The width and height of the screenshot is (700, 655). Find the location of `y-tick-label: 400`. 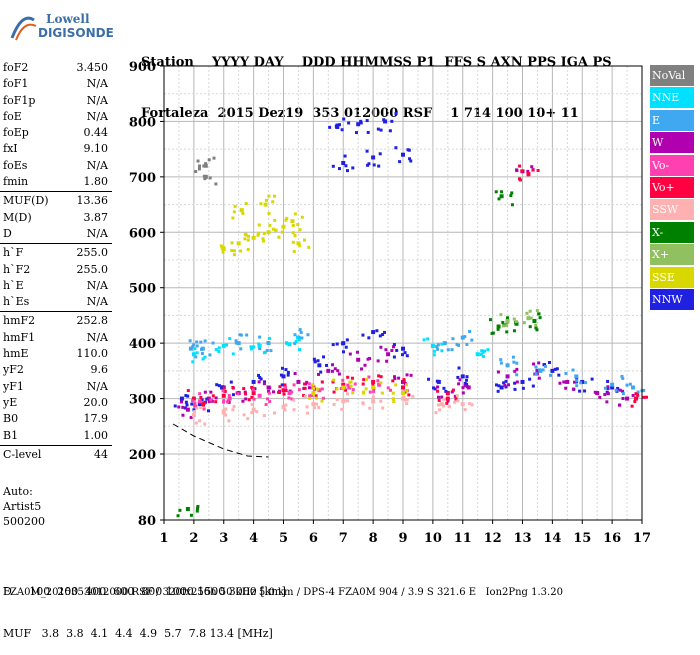

y-tick-label: 400 is located at coordinates (142, 344).